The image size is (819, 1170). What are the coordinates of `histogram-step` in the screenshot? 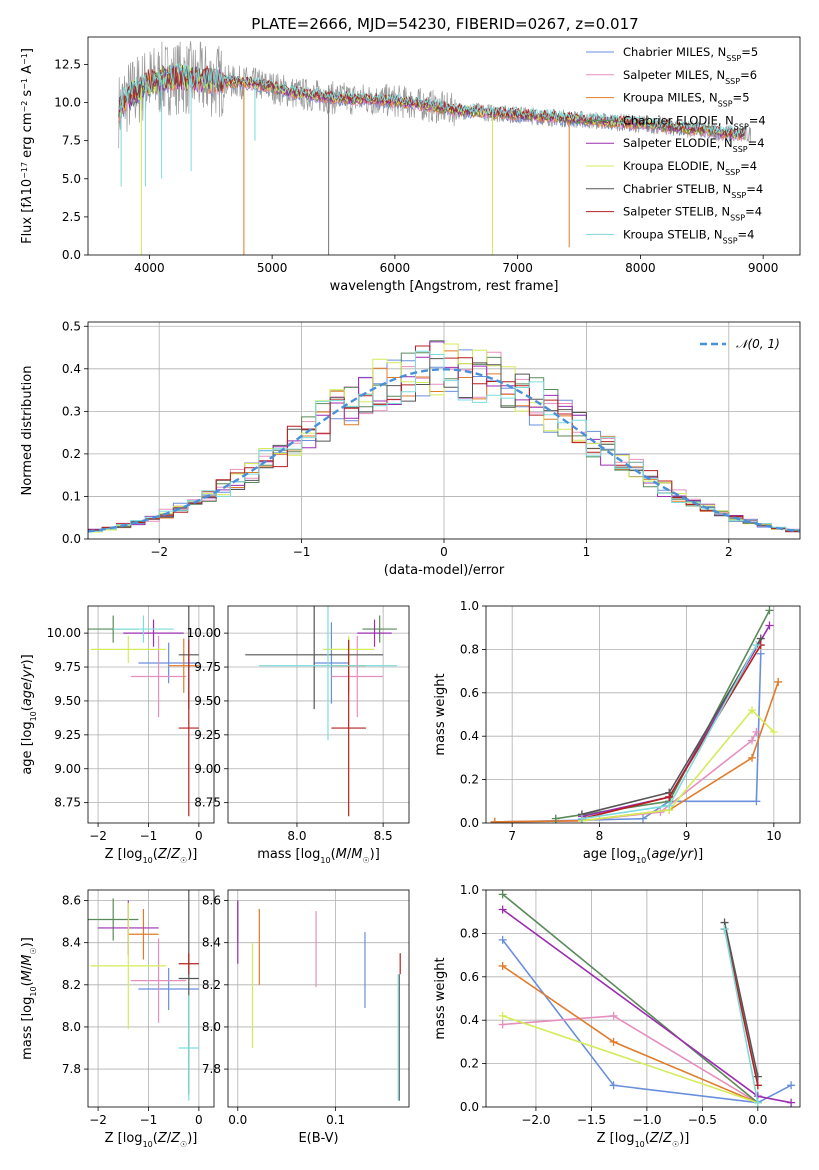 It's located at (444, 444).